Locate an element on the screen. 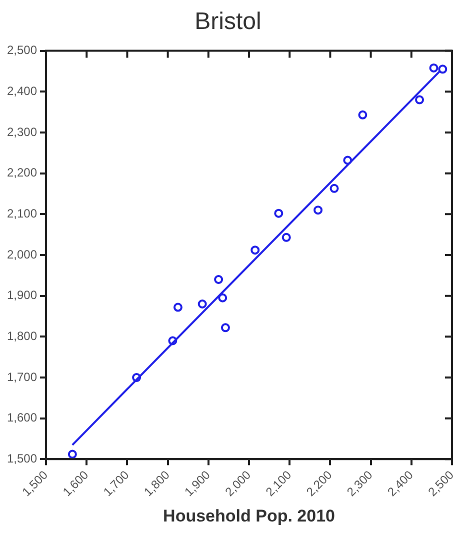 This screenshot has height=535, width=466. y-tick-label: 2,200 is located at coordinates (22, 173).